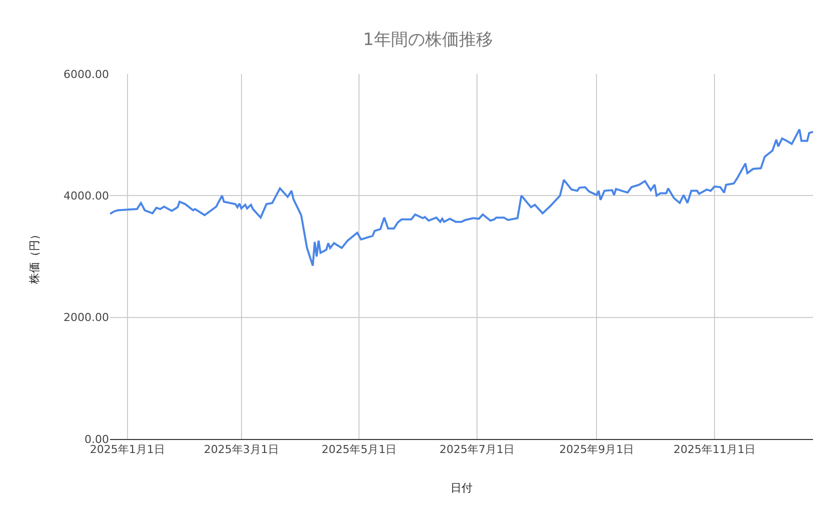  What do you see at coordinates (359, 449) in the screenshot?
I see `x-tick-label: 2025年5月1日` at bounding box center [359, 449].